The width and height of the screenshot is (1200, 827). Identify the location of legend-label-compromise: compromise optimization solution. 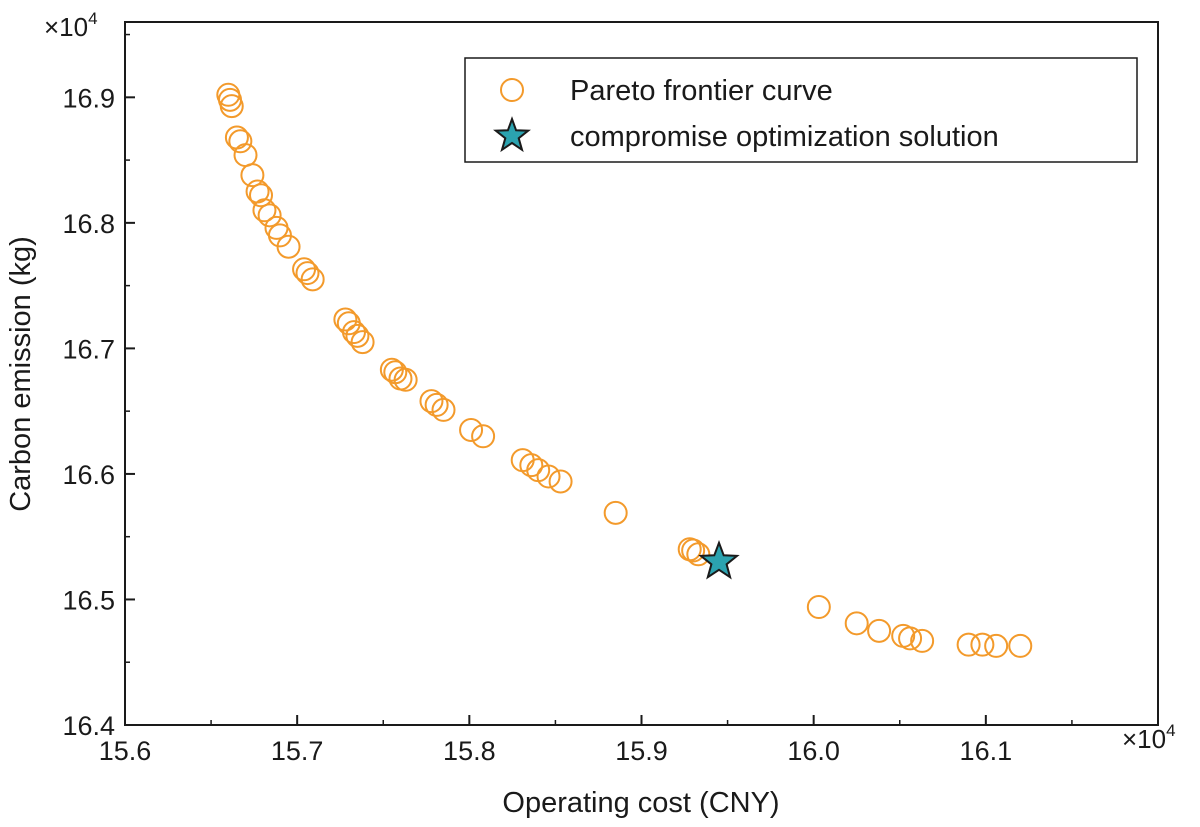
(784, 137).